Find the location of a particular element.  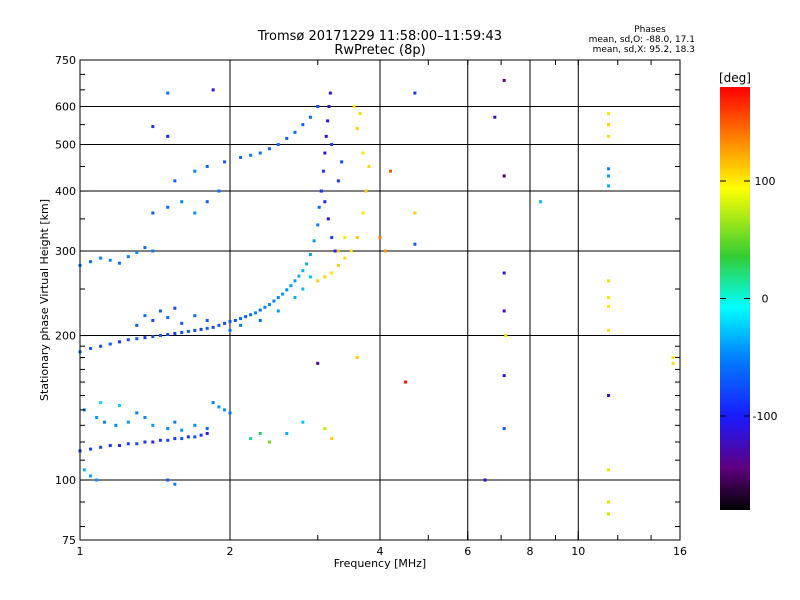

phases-x-line: mean, sd,X: 95.2, 18.3 is located at coordinates (644, 50).